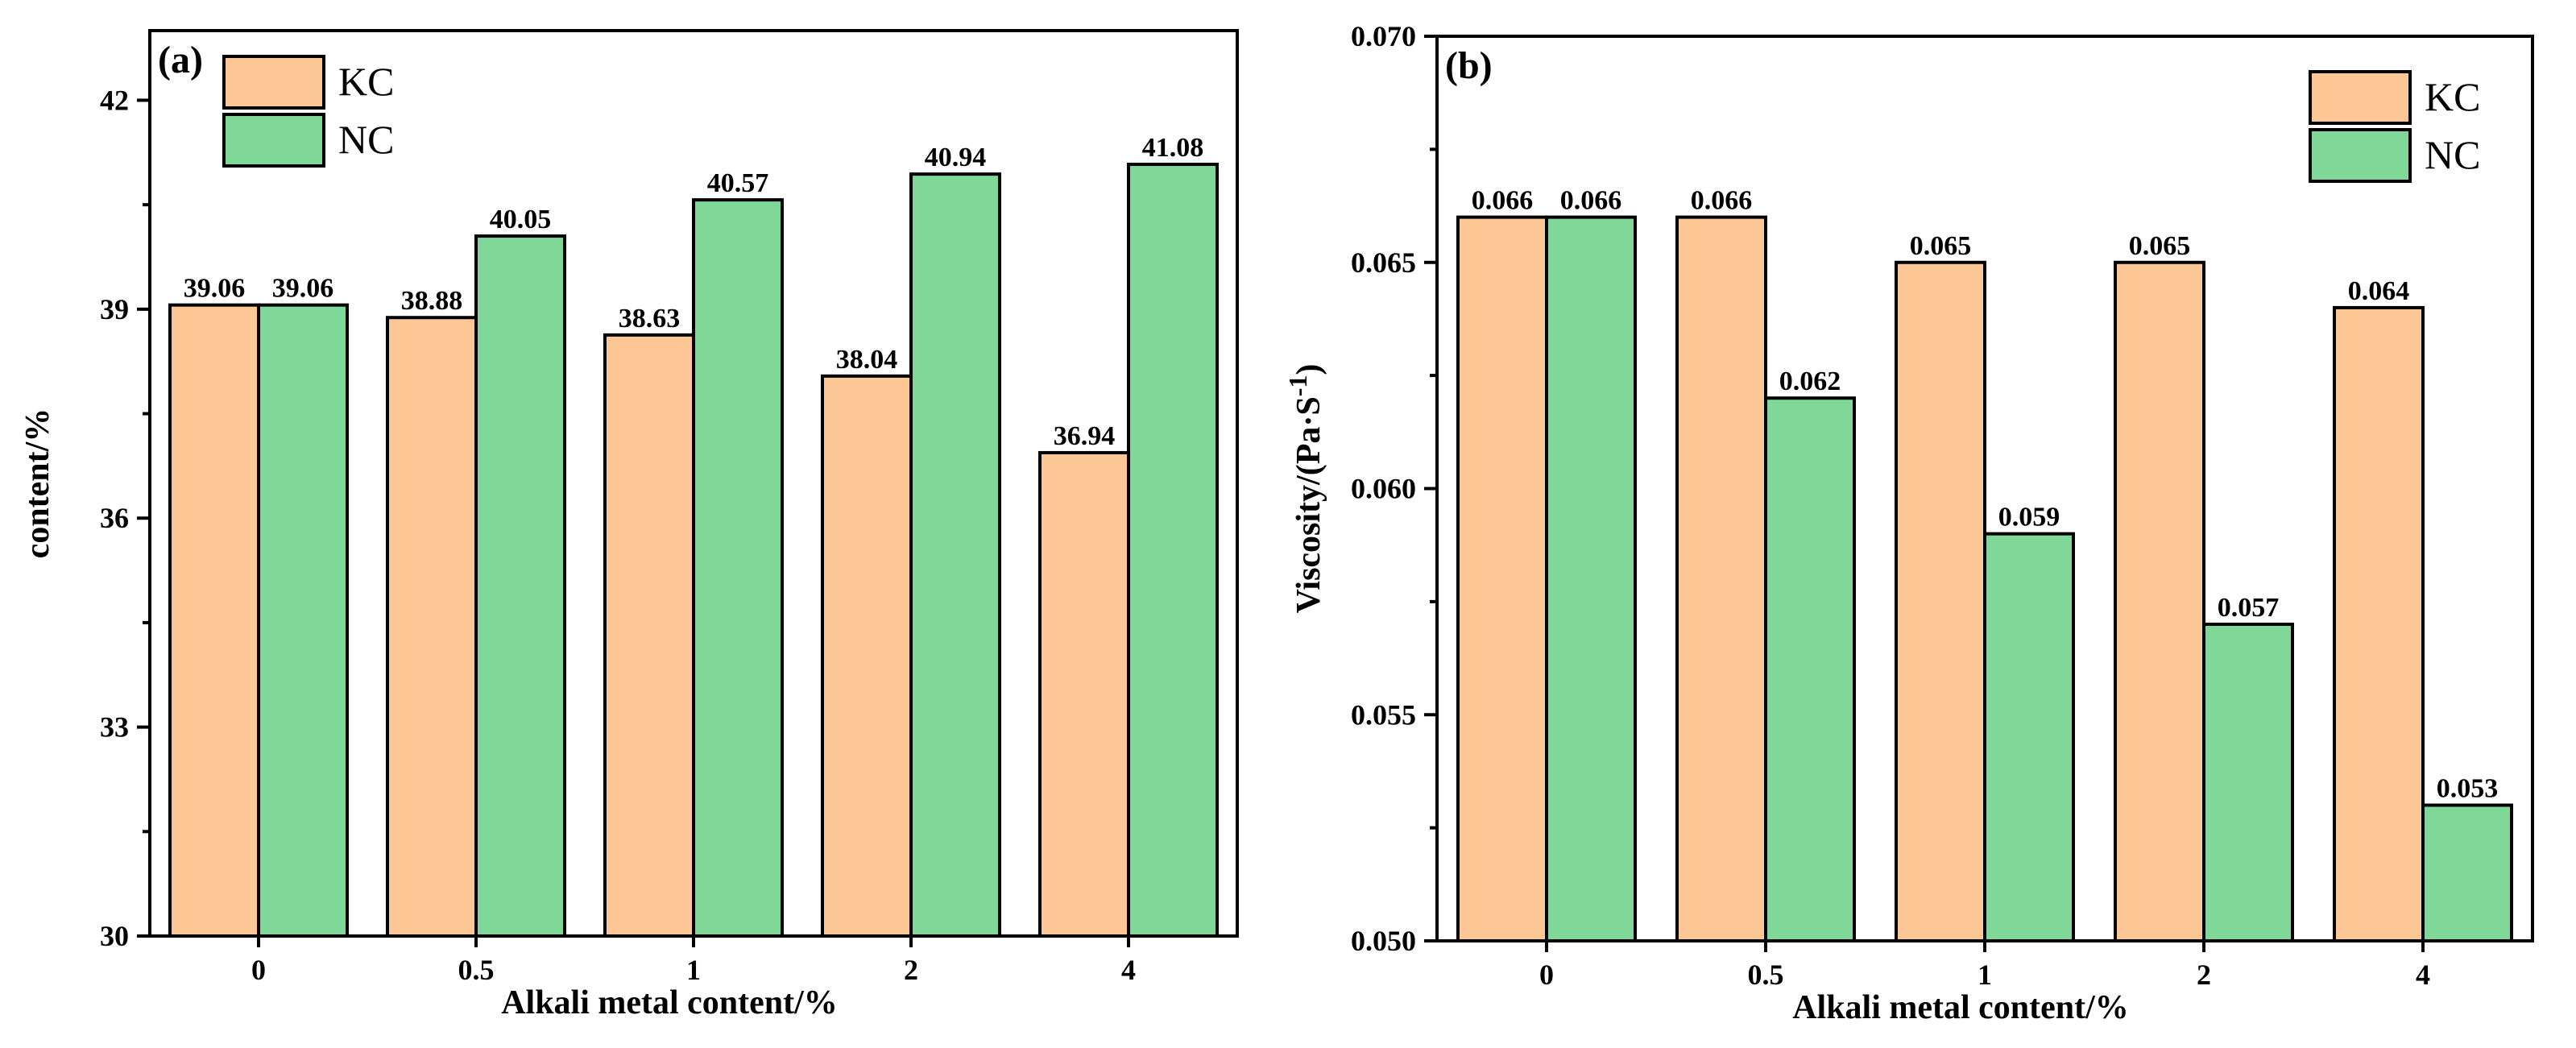  Describe the element at coordinates (1383, 262) in the screenshot. I see `y-tick-label: 0.065` at that location.